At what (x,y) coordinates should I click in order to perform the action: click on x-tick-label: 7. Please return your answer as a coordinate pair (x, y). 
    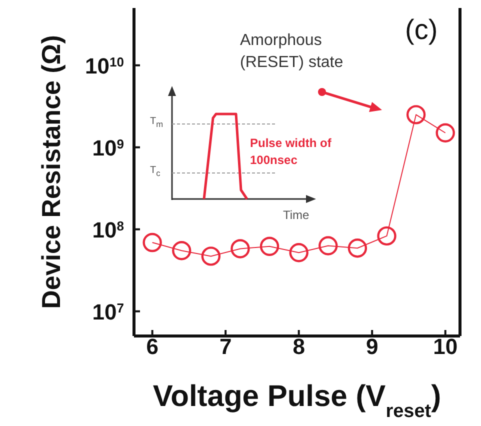
    Looking at the image, I should click on (225, 346).